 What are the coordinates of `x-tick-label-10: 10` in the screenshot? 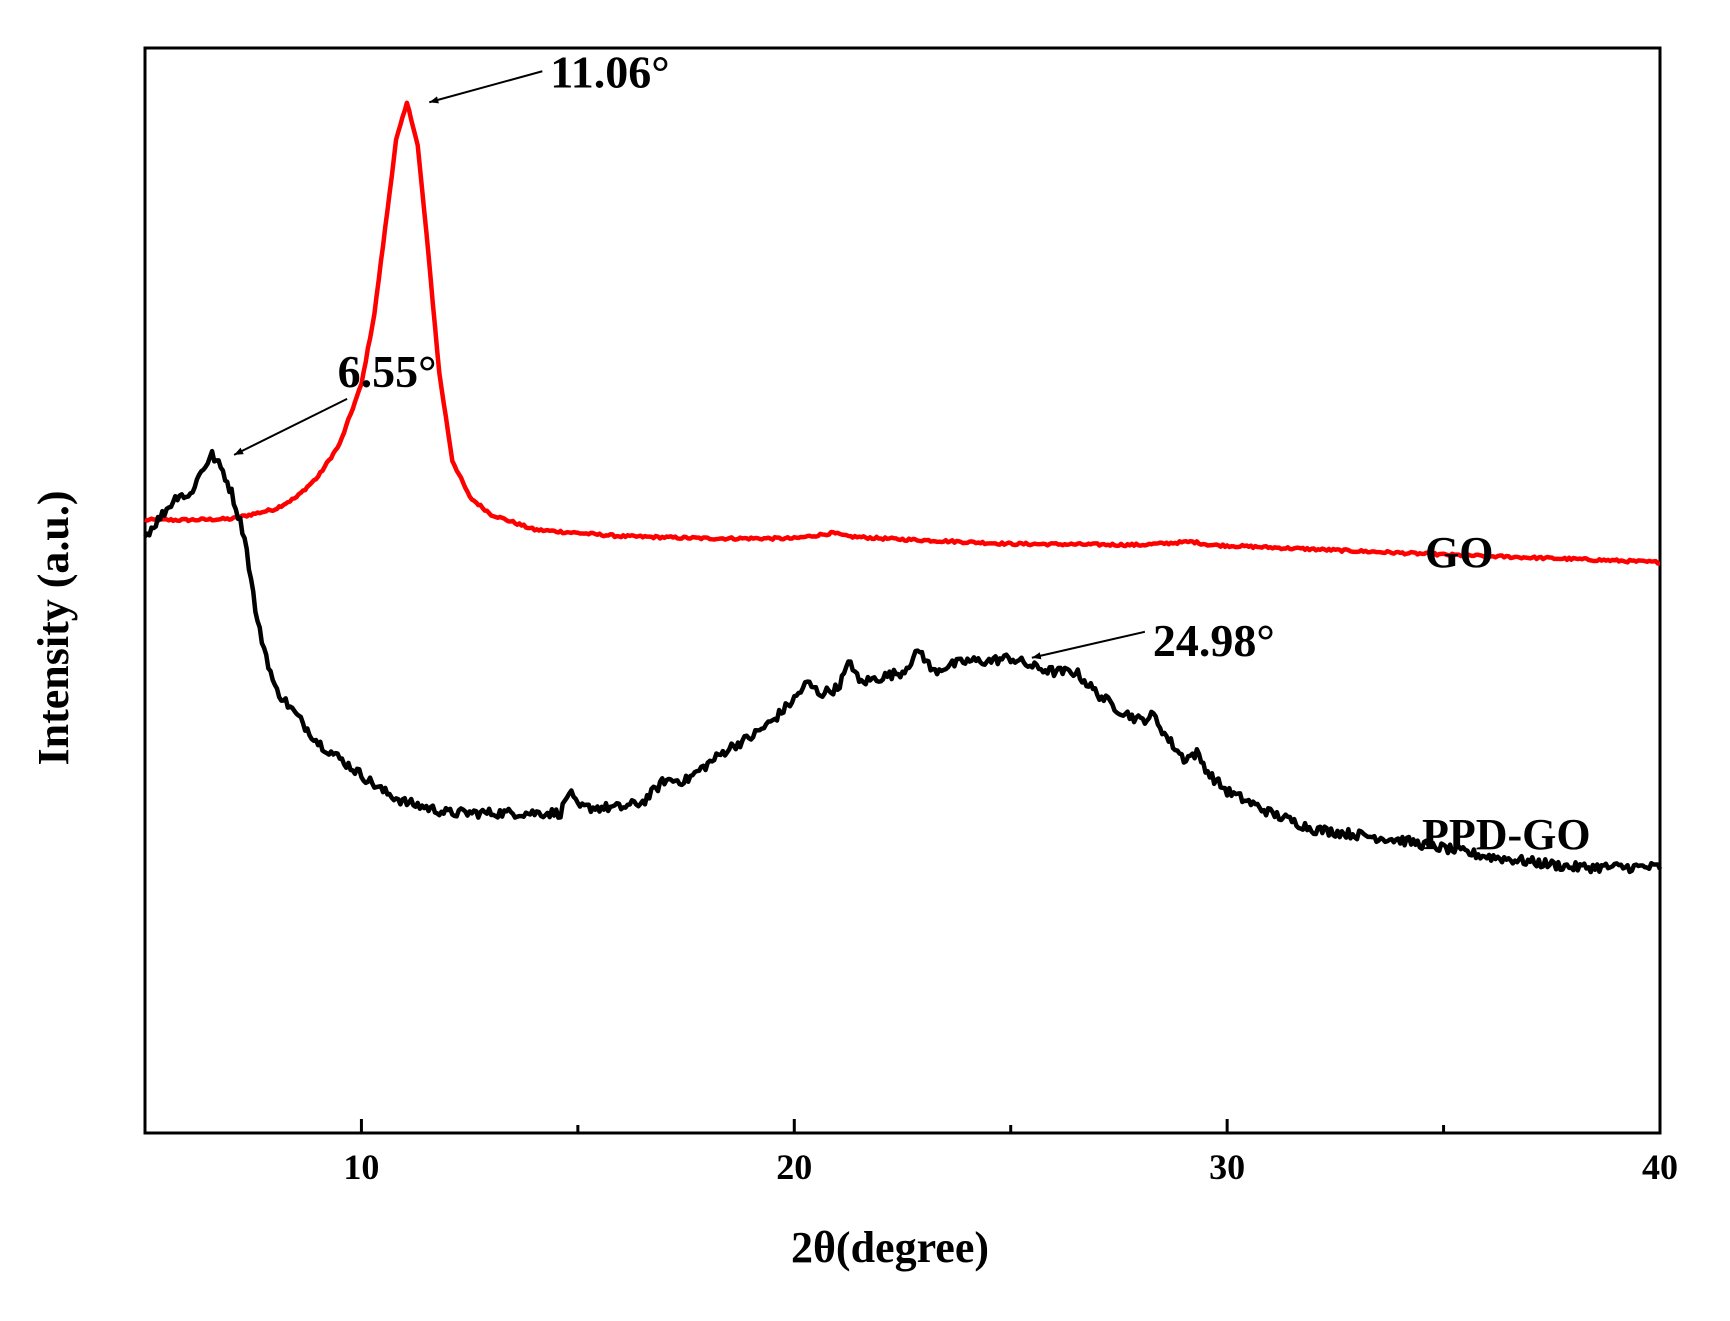 It's located at (361, 1167).